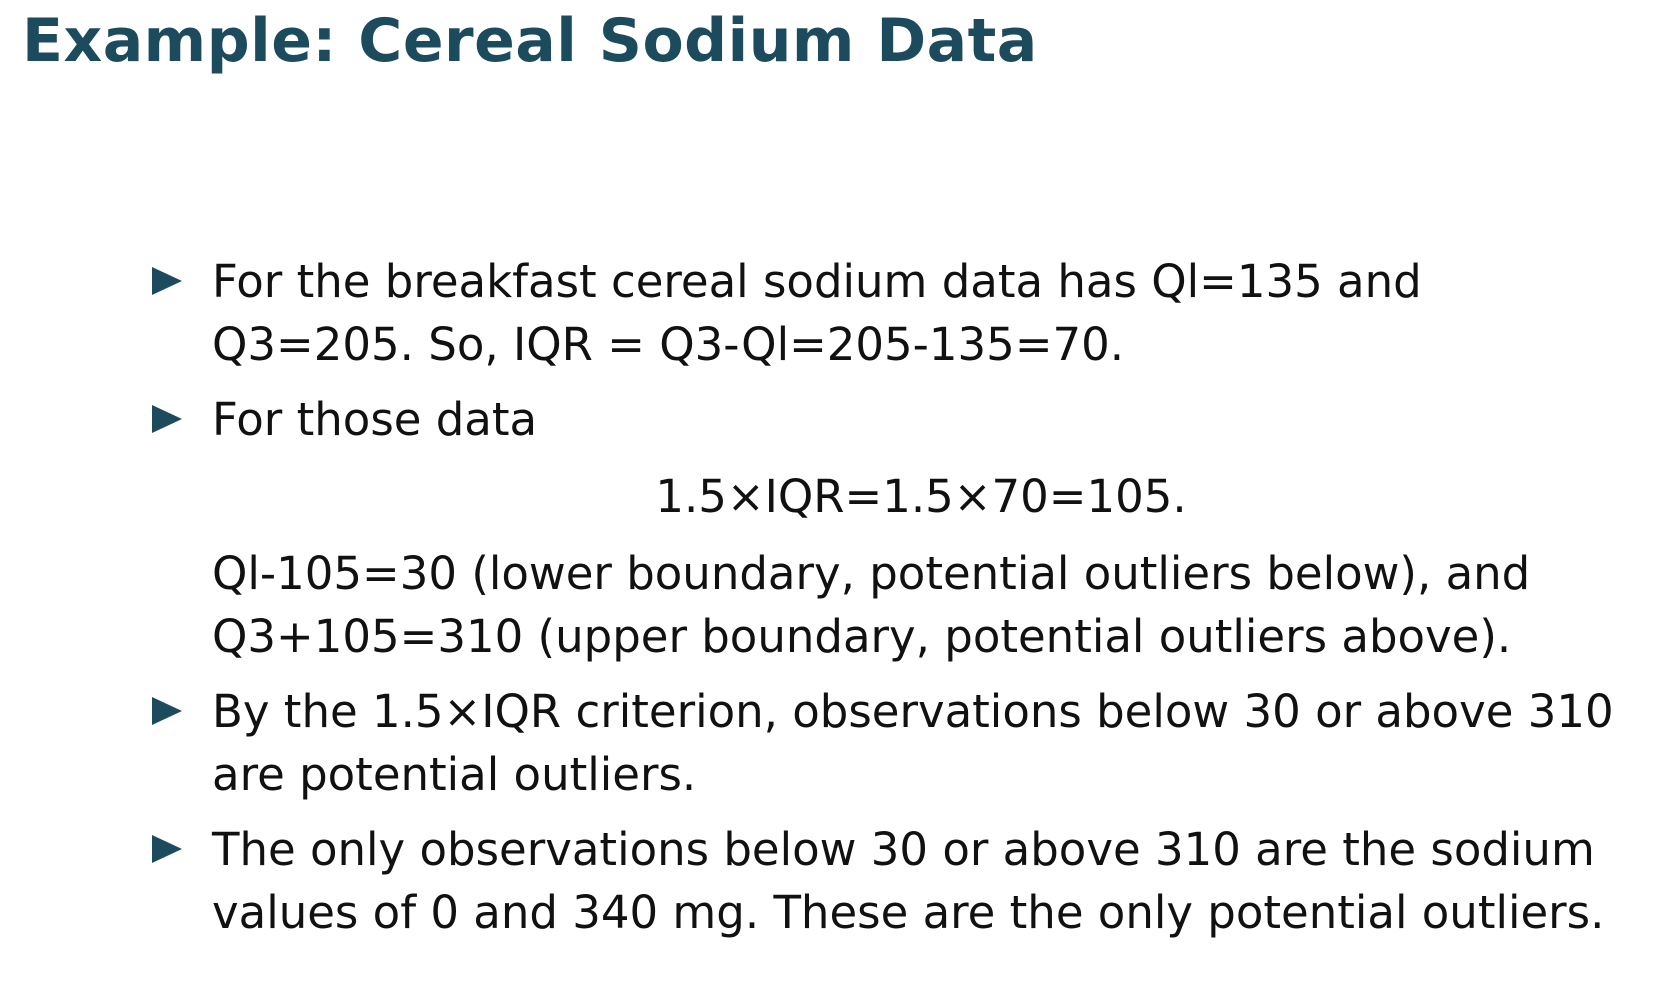 The width and height of the screenshot is (1656, 1008). What do you see at coordinates (375, 419) in the screenshot?
I see `bullet-text-line: For those data` at bounding box center [375, 419].